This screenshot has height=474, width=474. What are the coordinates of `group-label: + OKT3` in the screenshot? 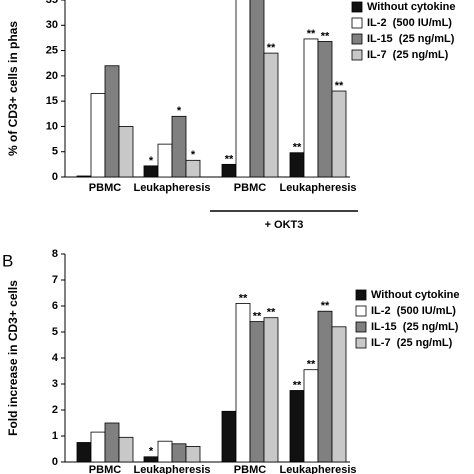 It's located at (284, 225).